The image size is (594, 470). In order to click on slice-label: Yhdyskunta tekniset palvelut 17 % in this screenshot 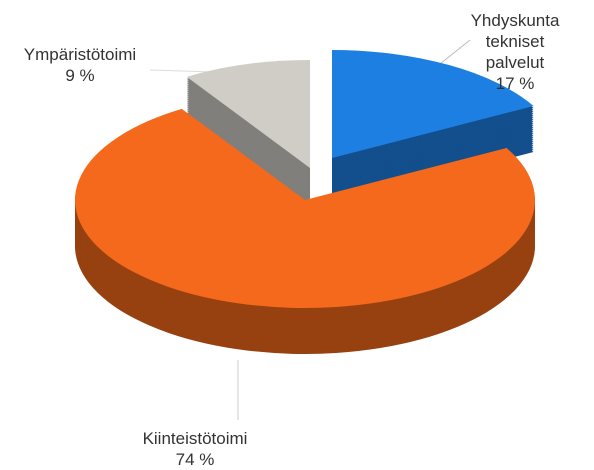, I will do `click(515, 52)`.